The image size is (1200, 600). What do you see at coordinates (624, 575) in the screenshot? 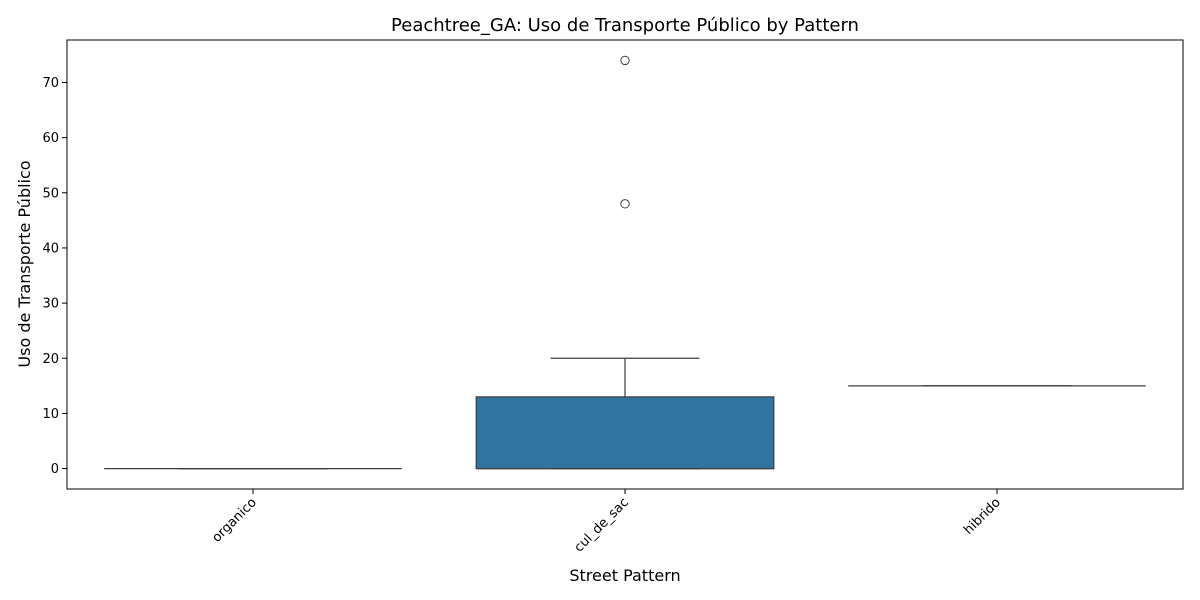
I see `x-axis-label: Street Pattern` at bounding box center [624, 575].